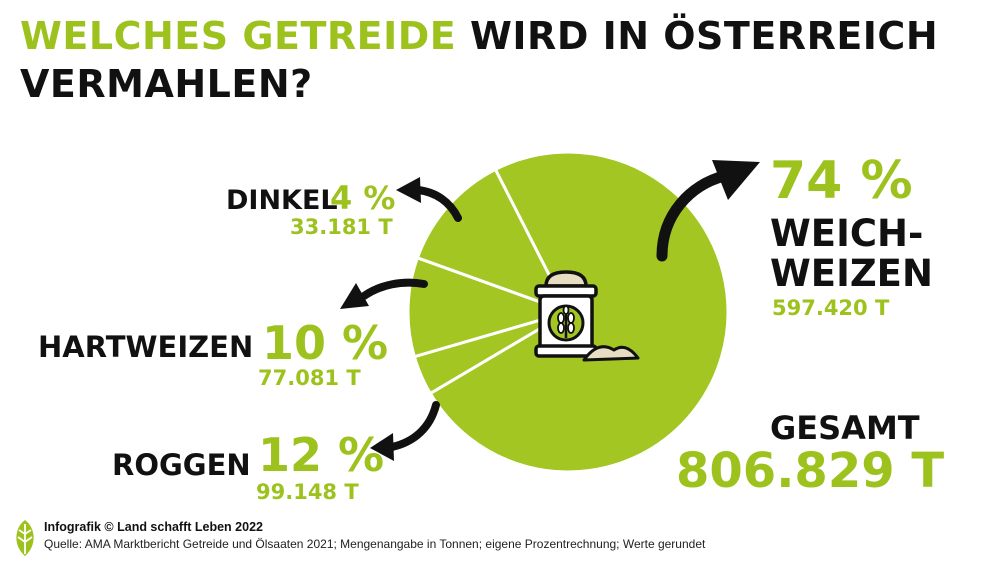 Image resolution: width=1000 pixels, height=571 pixels. Describe the element at coordinates (704, 36) in the screenshot. I see `title-rest: WIRD IN ÖSTERREICH` at that location.